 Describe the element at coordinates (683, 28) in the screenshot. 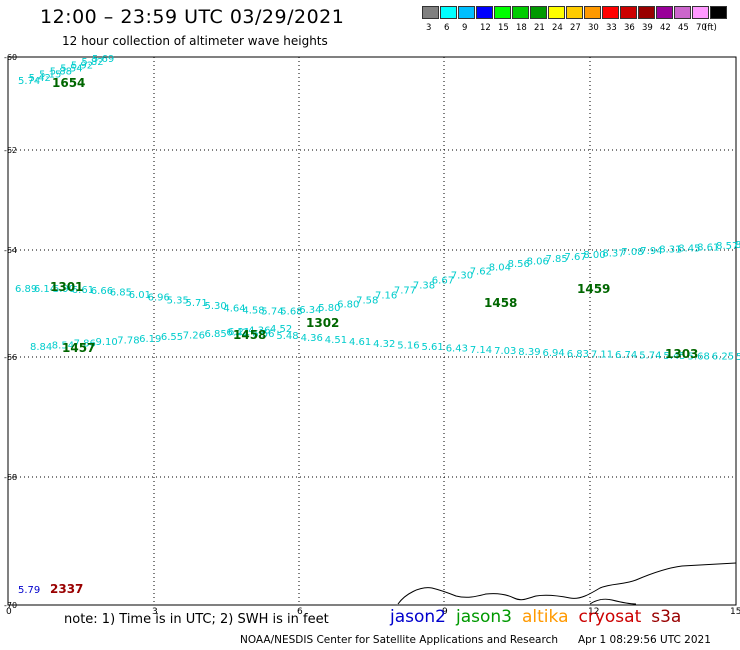

I see `color-scale-label: 45` at that location.